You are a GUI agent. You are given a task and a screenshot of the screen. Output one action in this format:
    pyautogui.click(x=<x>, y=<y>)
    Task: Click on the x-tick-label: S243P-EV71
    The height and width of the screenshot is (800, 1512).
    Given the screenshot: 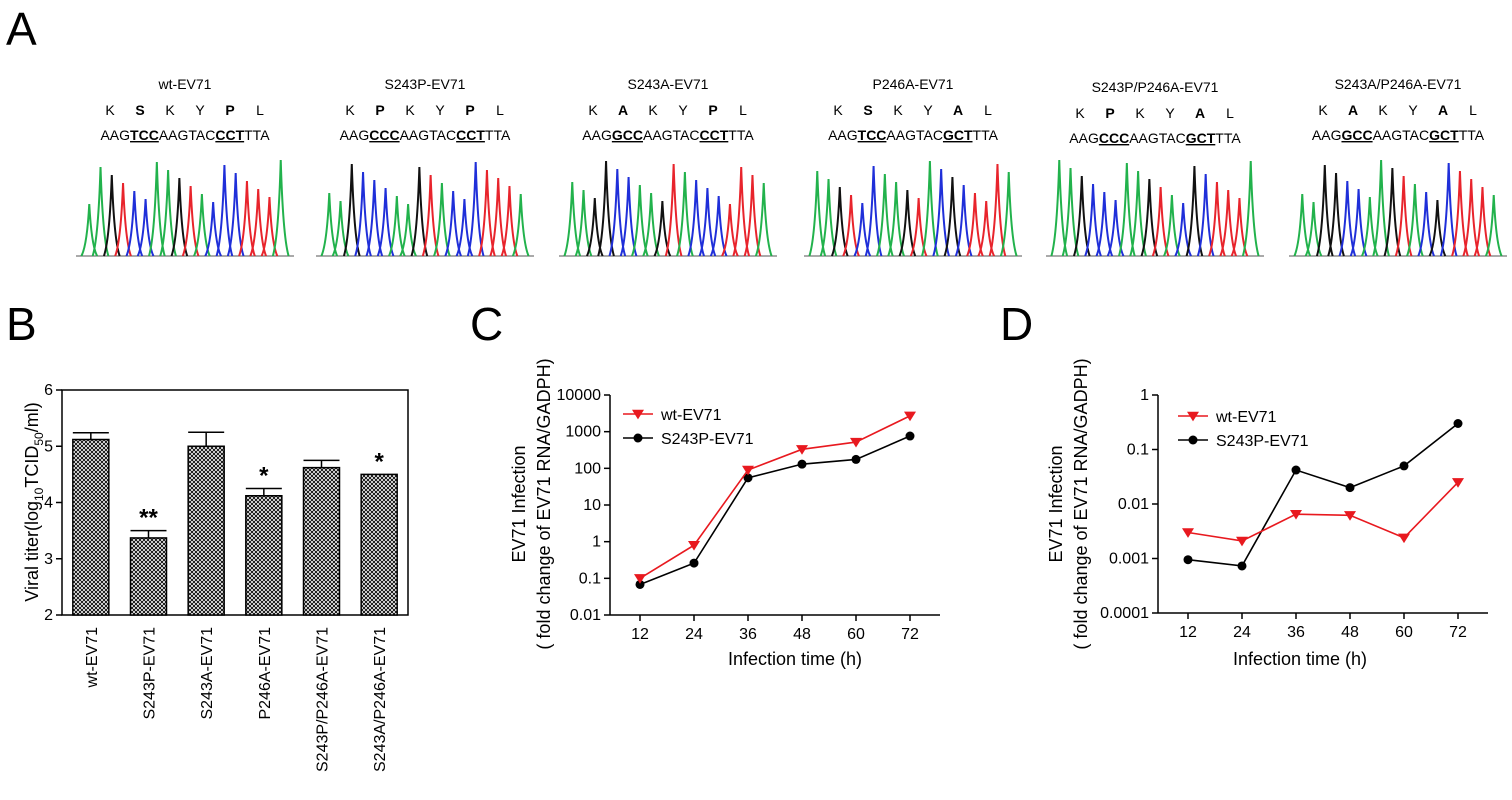 What is the action you would take?
    pyautogui.click(x=150, y=673)
    